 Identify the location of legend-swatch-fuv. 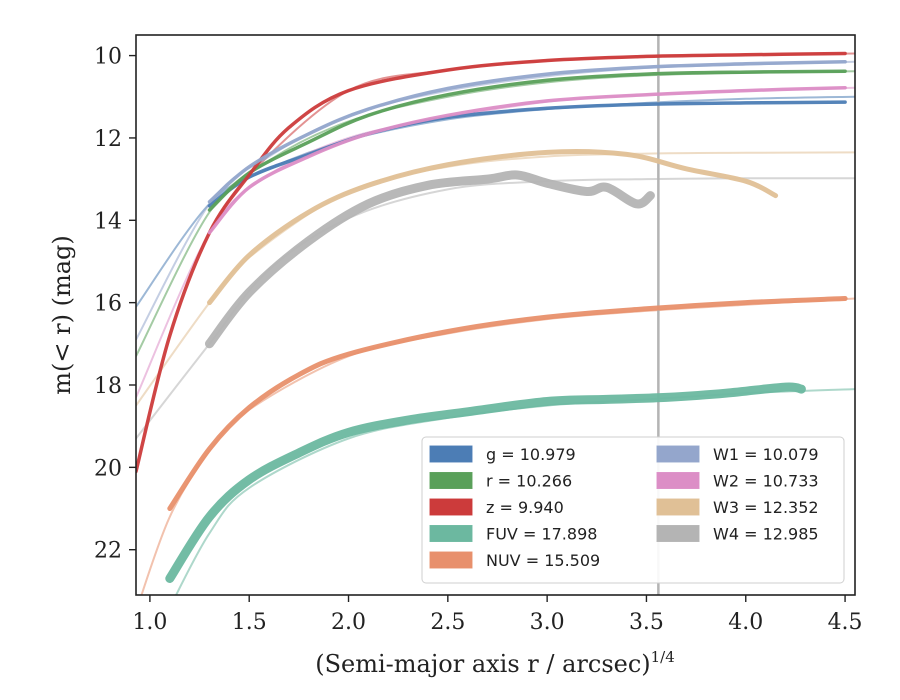
(451, 533).